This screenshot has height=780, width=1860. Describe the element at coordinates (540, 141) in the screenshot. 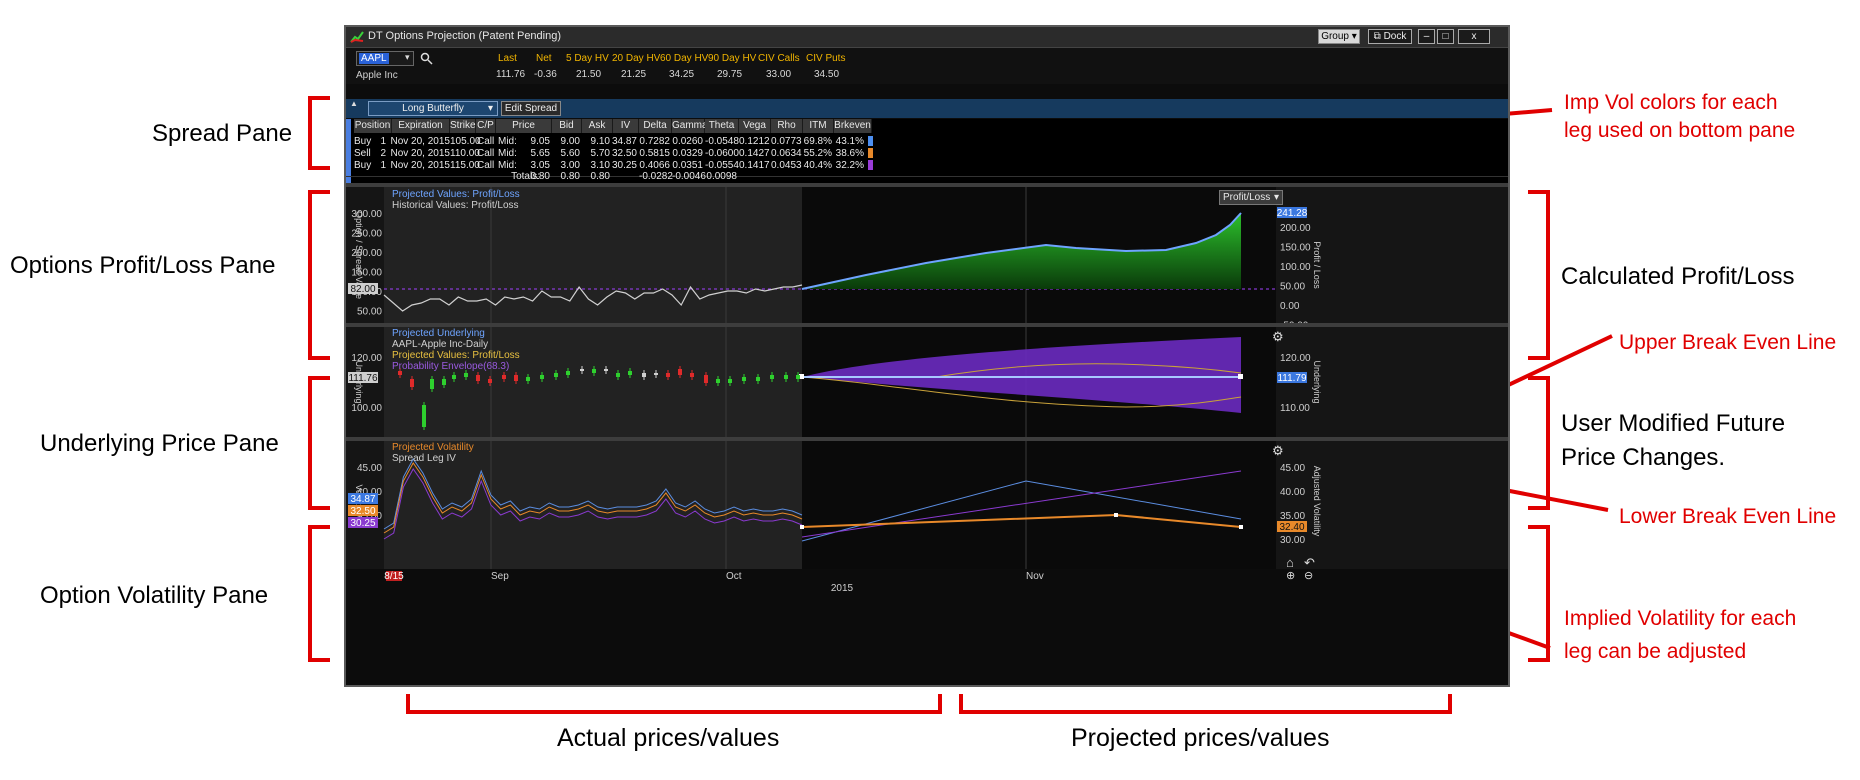

I see `spread-cell-price: 9.05` at that location.